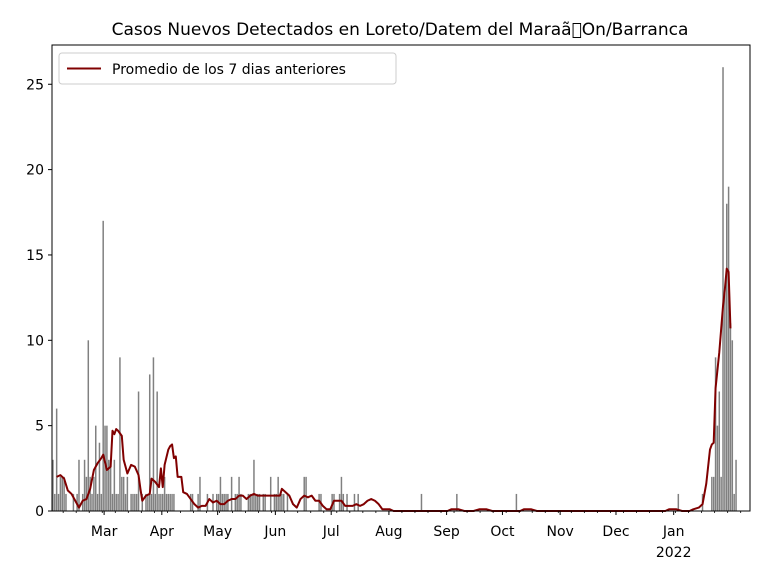 This screenshot has width=768, height=576. I want to click on x-tick-label: Dec, so click(615, 532).